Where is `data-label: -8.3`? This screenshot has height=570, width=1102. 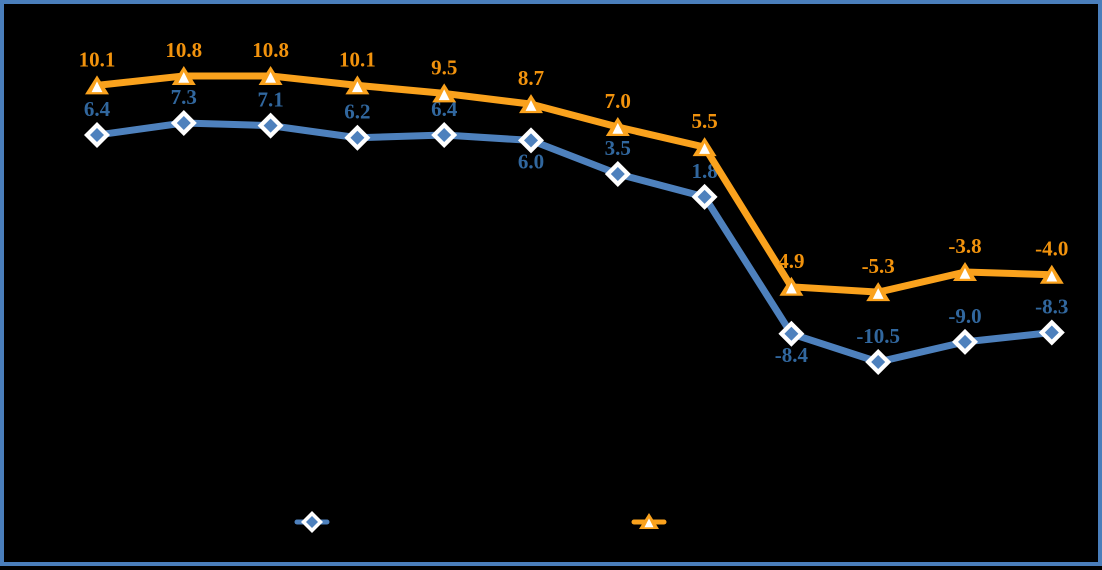 data-label: -8.3 is located at coordinates (1051, 306).